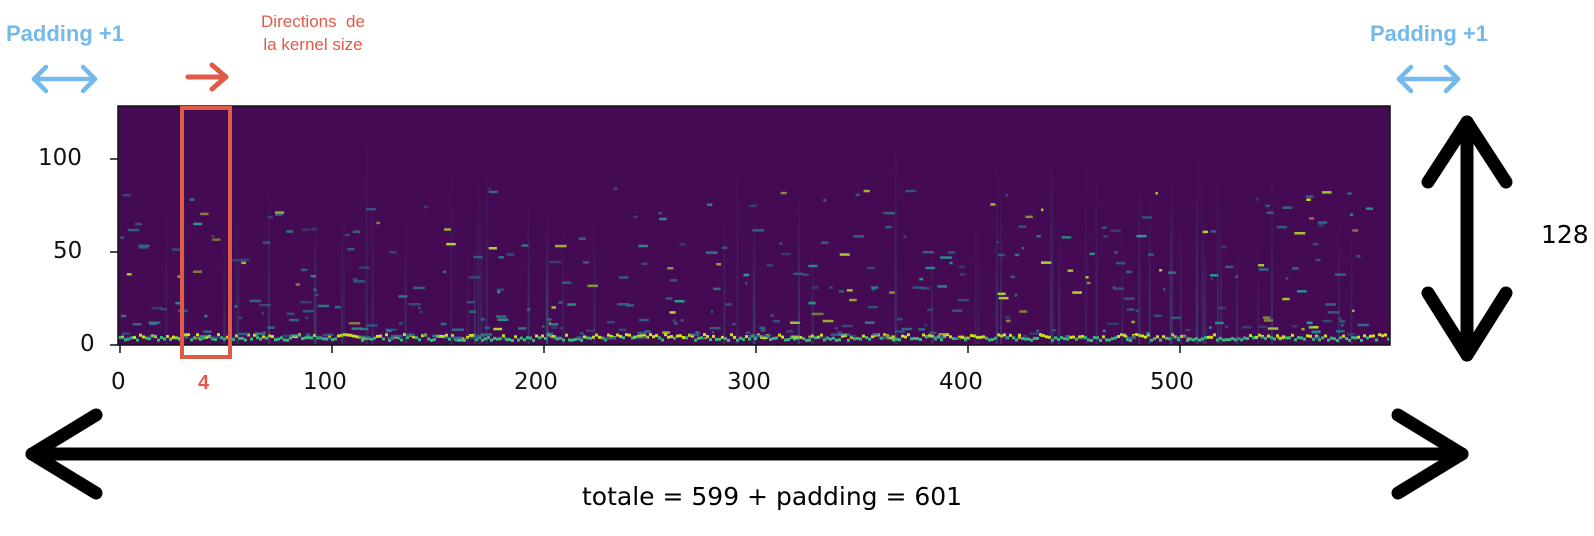  I want to click on kernel-direction-label: Directions de la kernel size, so click(313, 33).